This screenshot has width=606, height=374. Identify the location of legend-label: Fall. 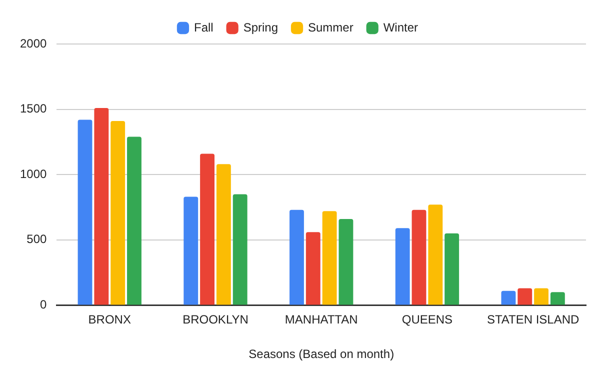
(204, 27).